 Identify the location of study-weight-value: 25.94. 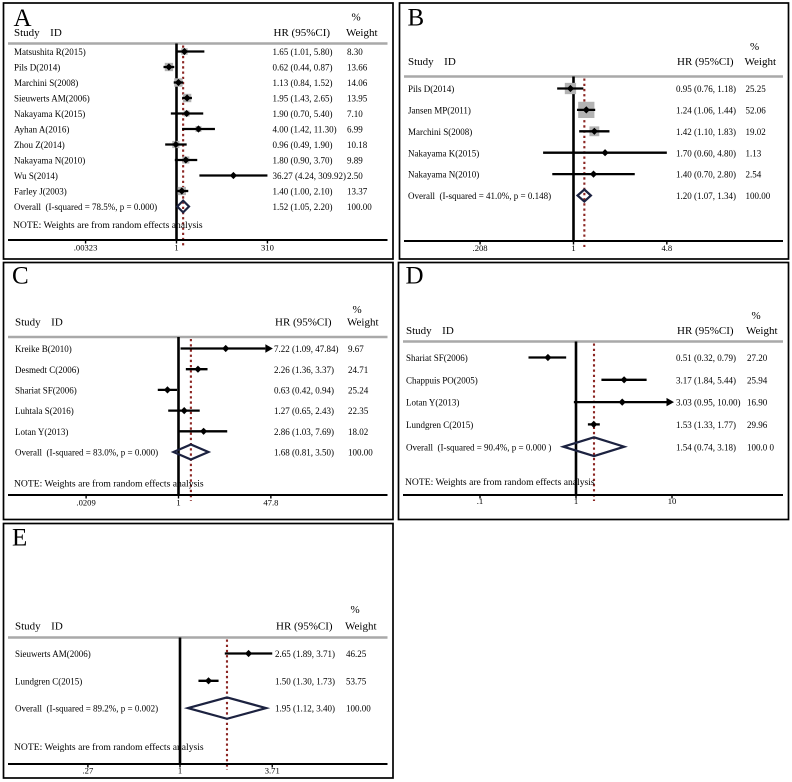
(757, 380).